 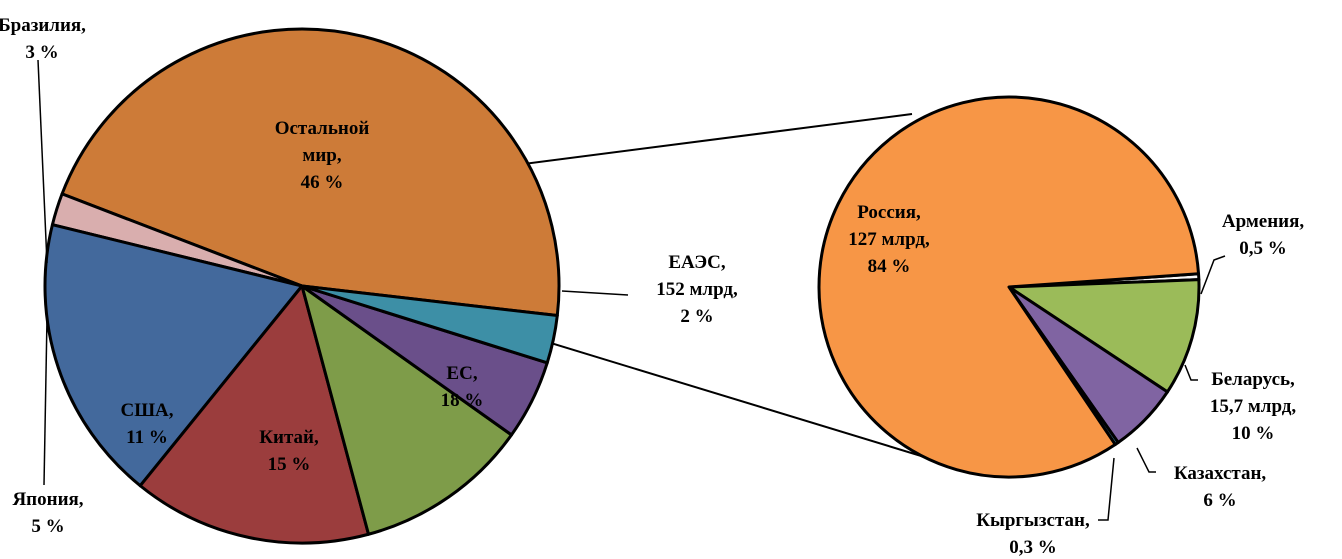 What do you see at coordinates (1213, 275) in the screenshot?
I see `leader-armenia` at bounding box center [1213, 275].